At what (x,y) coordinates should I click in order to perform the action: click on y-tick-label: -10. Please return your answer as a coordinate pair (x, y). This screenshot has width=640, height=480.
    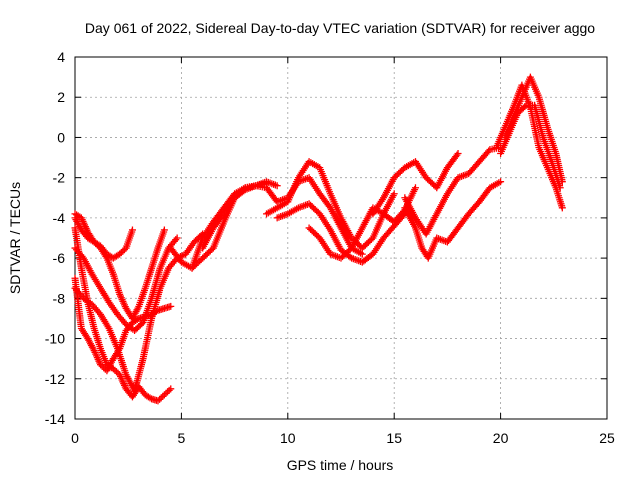
    Looking at the image, I should click on (55, 339).